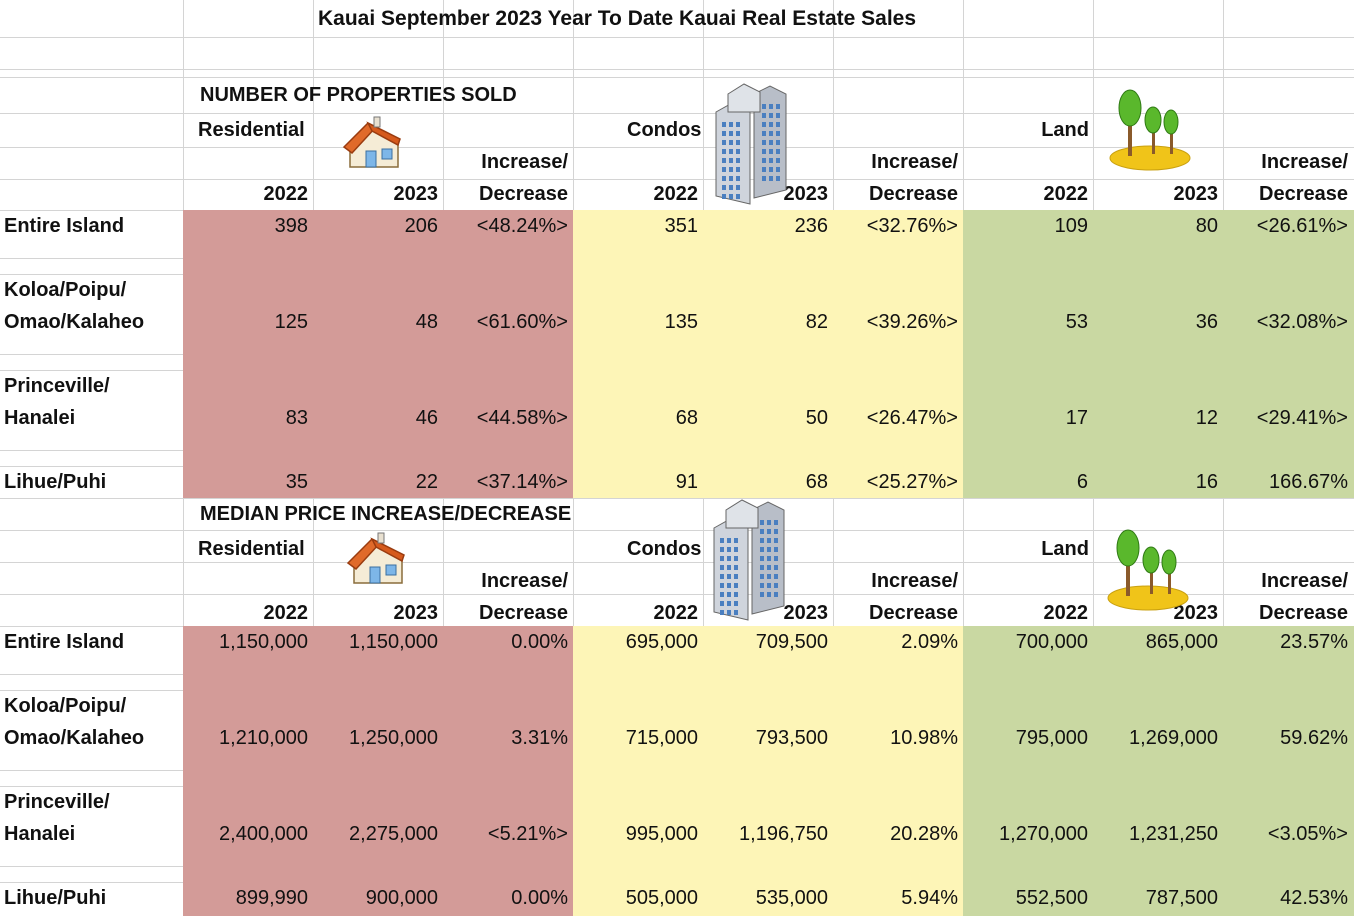 This screenshot has width=1354, height=916. Describe the element at coordinates (816, 482) in the screenshot. I see `data-cell: 68` at that location.